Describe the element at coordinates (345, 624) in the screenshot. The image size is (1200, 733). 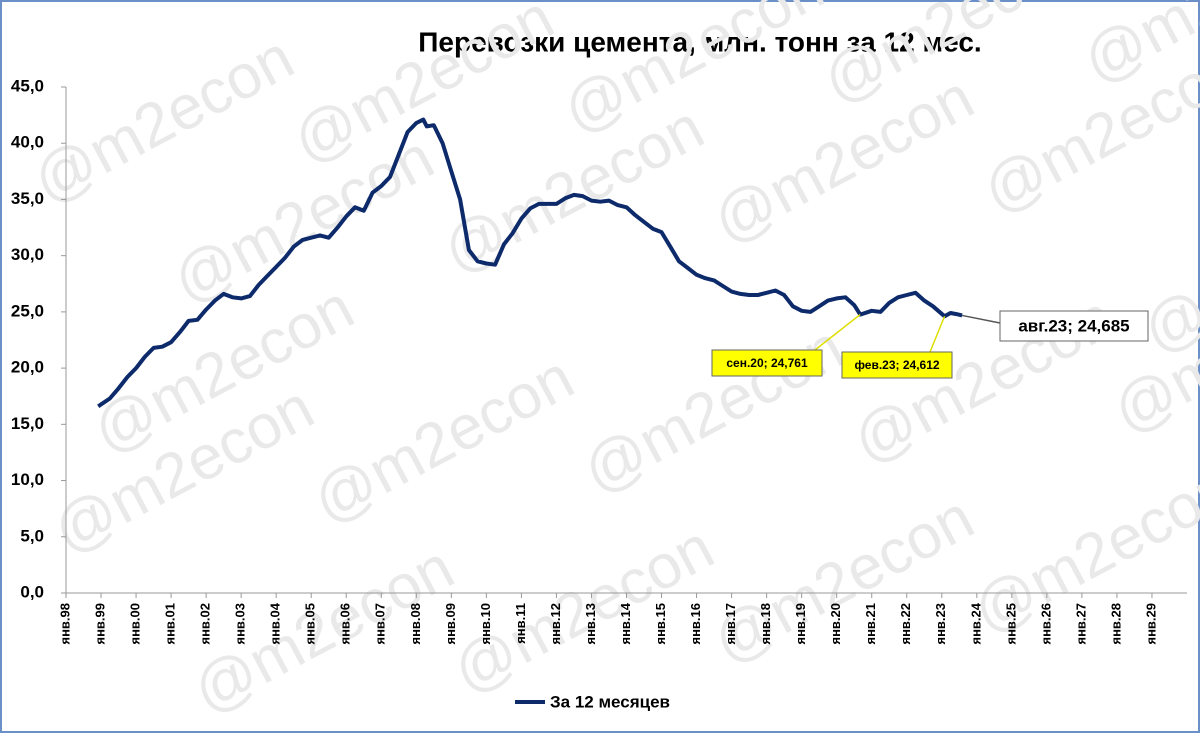
I see `x-tick-label: янв.06` at that location.